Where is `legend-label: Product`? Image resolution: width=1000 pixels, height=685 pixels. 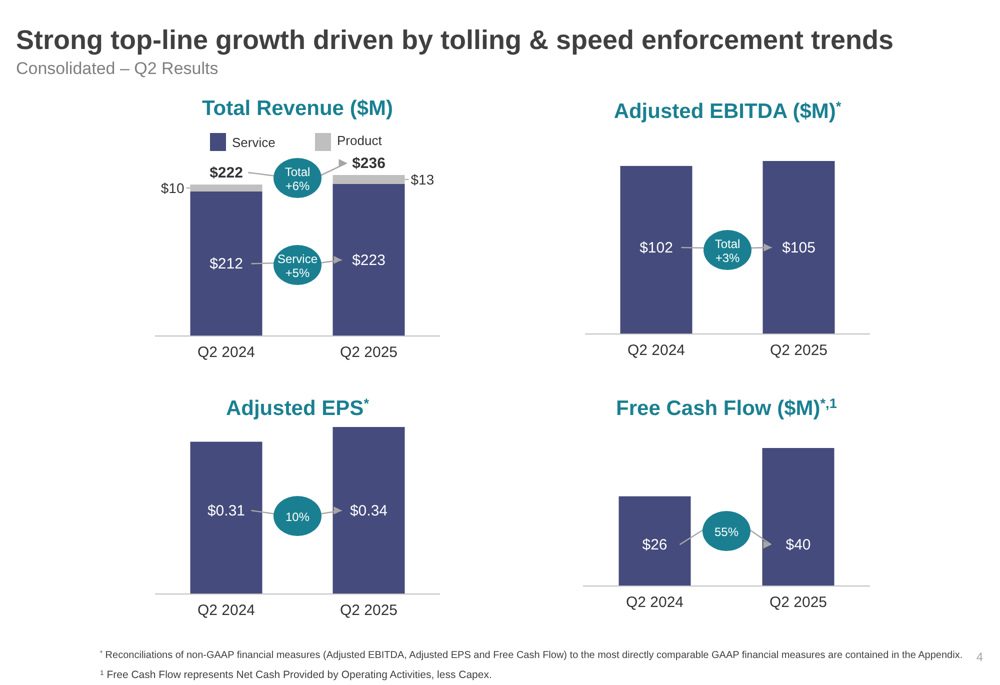
legend-label: Product is located at coordinates (359, 140).